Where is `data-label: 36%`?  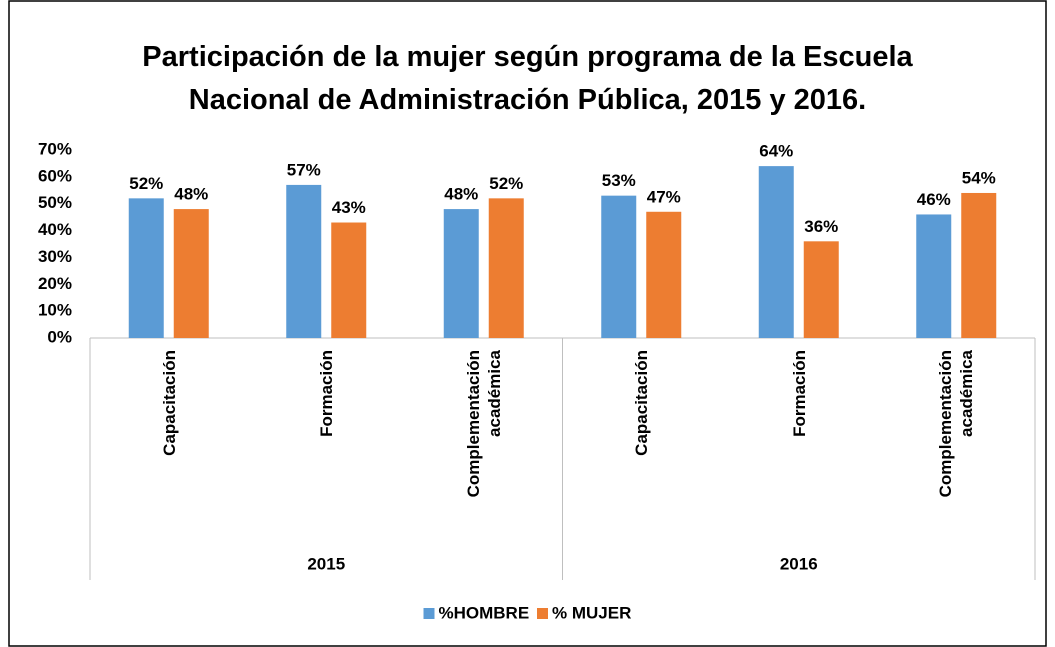
data-label: 36% is located at coordinates (821, 226).